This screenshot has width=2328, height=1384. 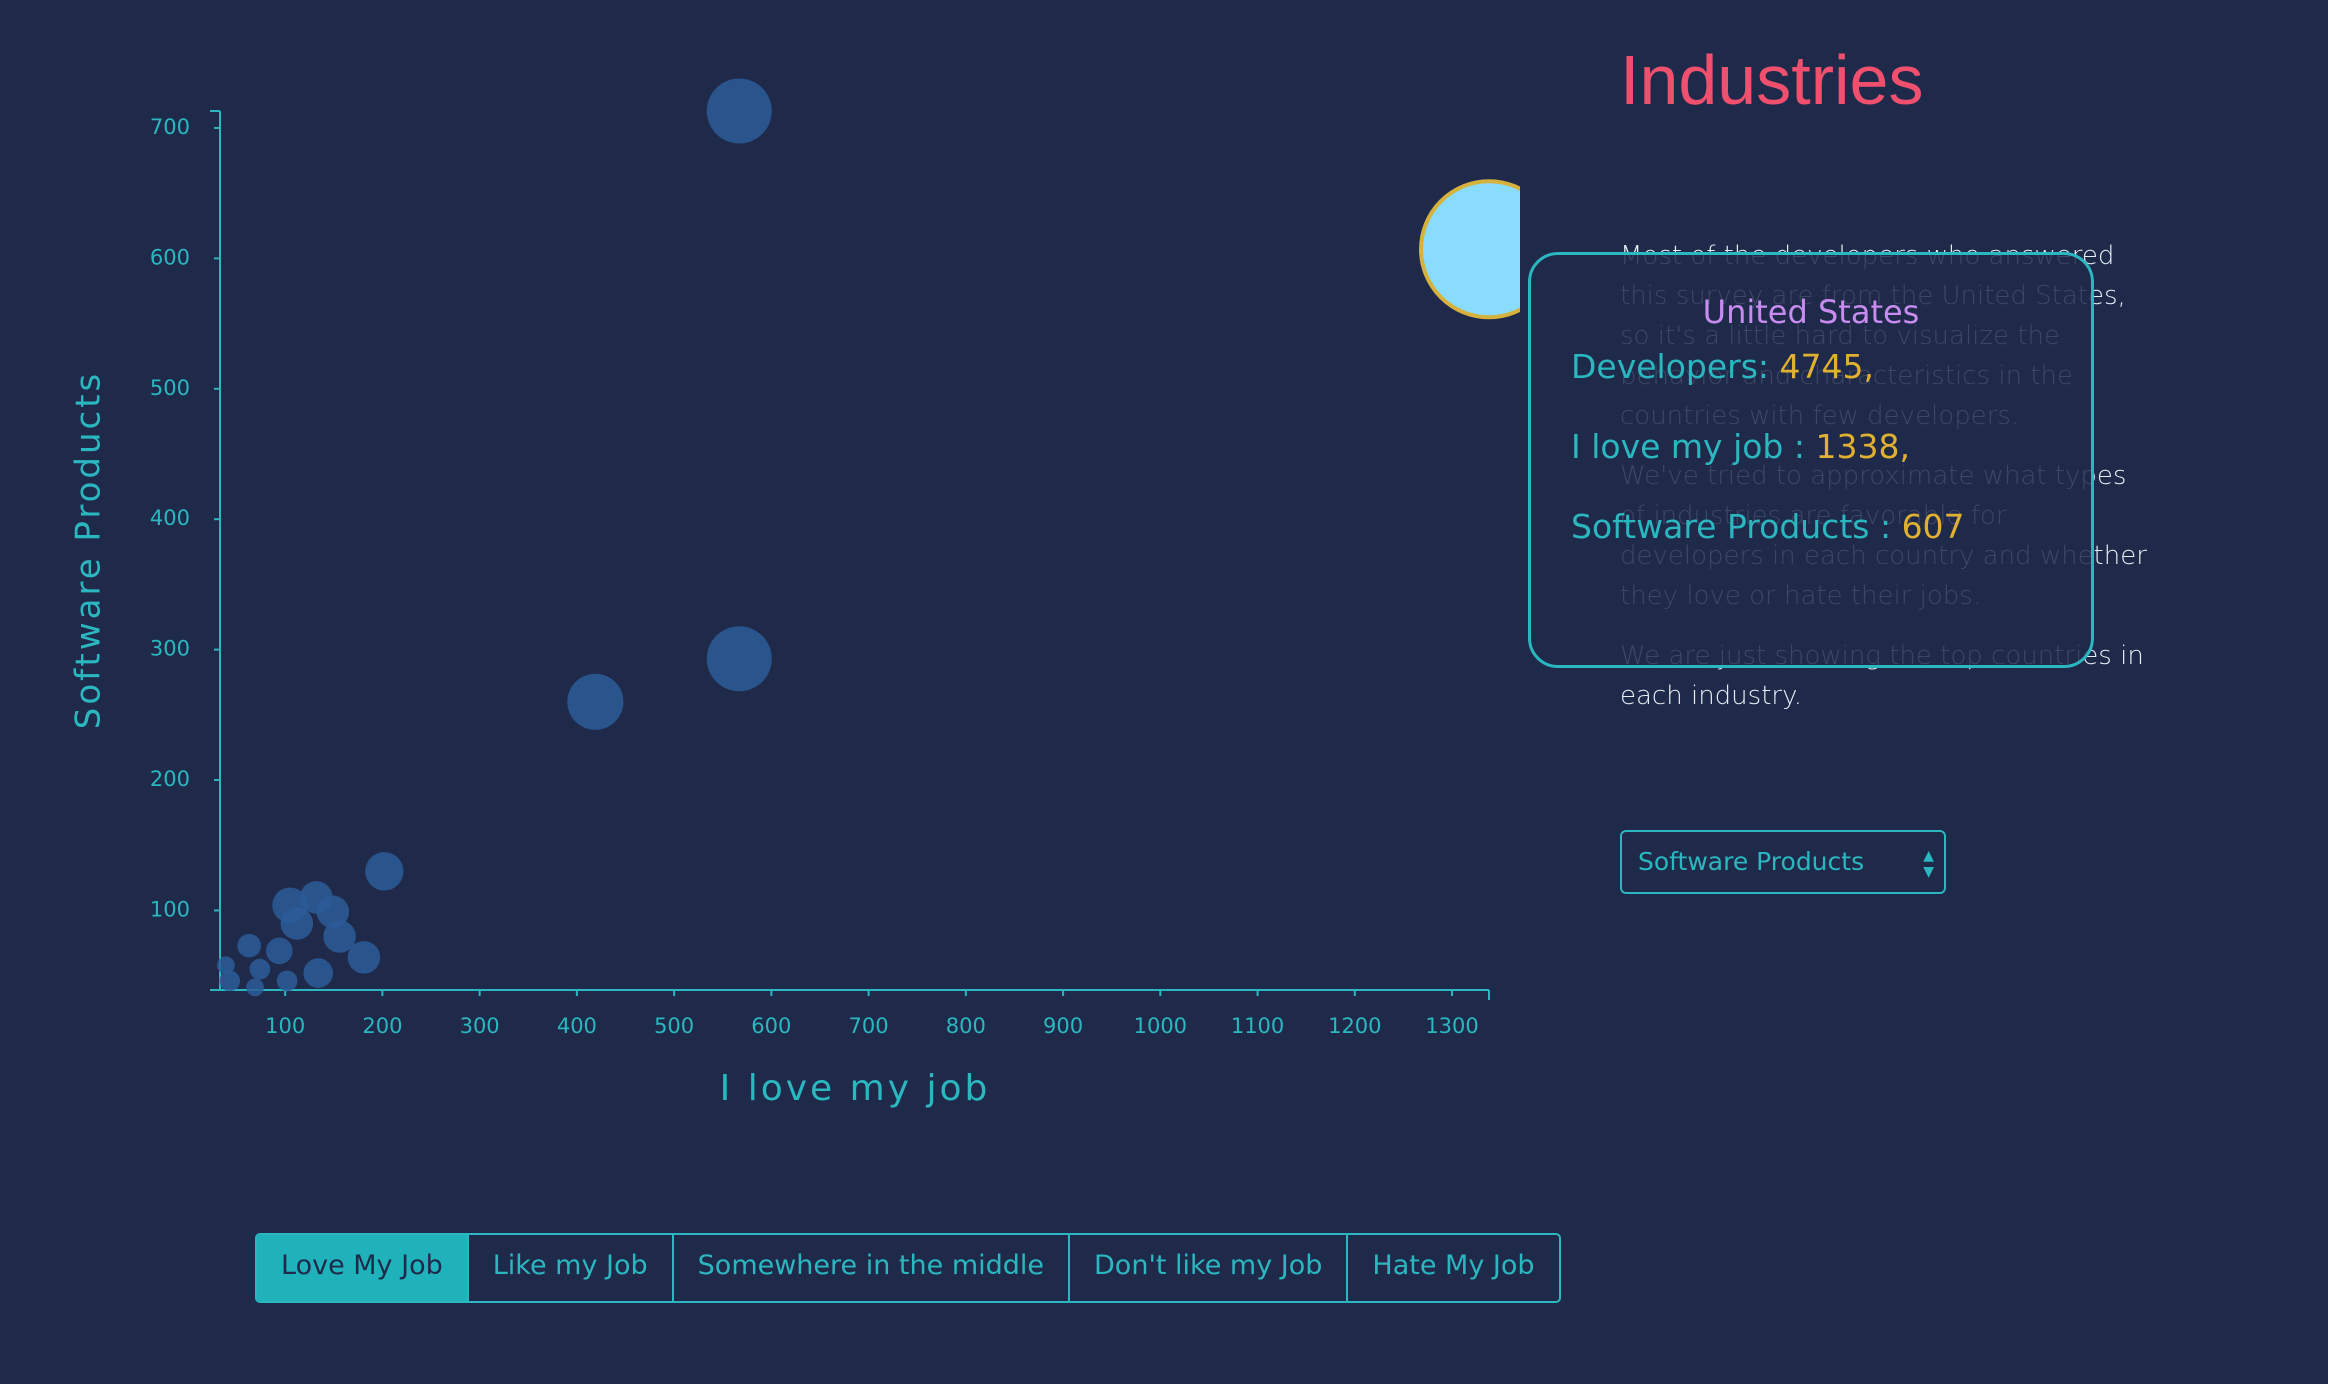 What do you see at coordinates (674, 1026) in the screenshot?
I see `x-tick-label: 500` at bounding box center [674, 1026].